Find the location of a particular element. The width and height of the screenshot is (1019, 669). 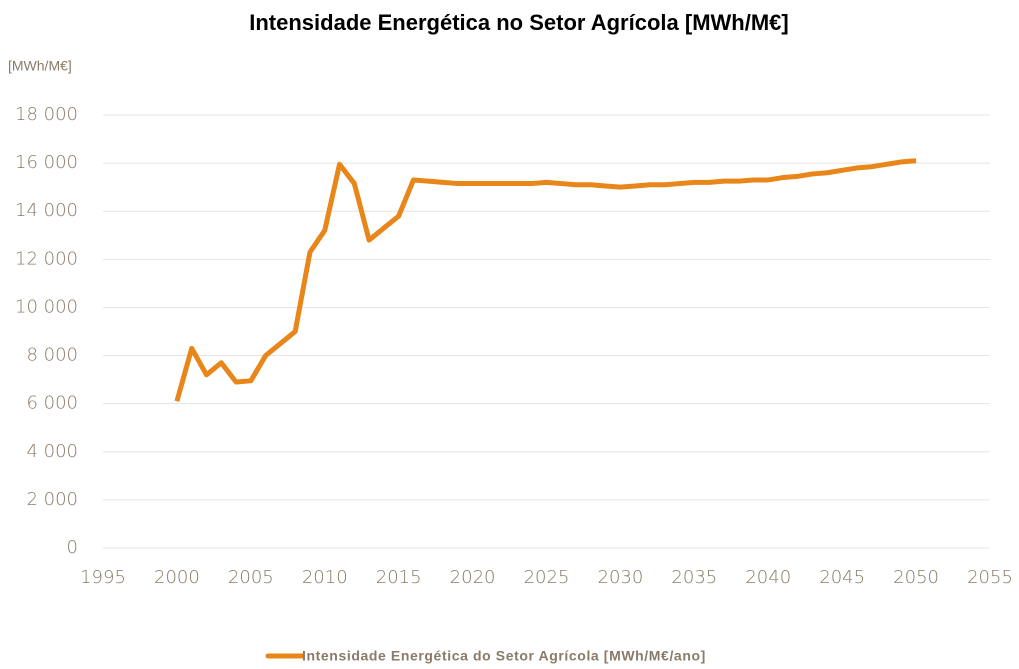

x-tick-label: 2005 is located at coordinates (251, 577).